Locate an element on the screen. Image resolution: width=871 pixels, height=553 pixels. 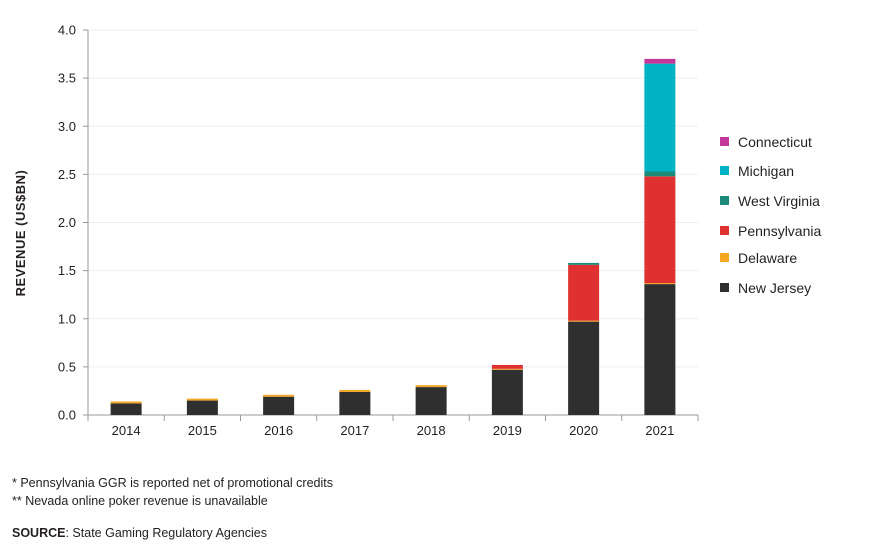
bar-segment-delaware-2020 is located at coordinates (584, 321).